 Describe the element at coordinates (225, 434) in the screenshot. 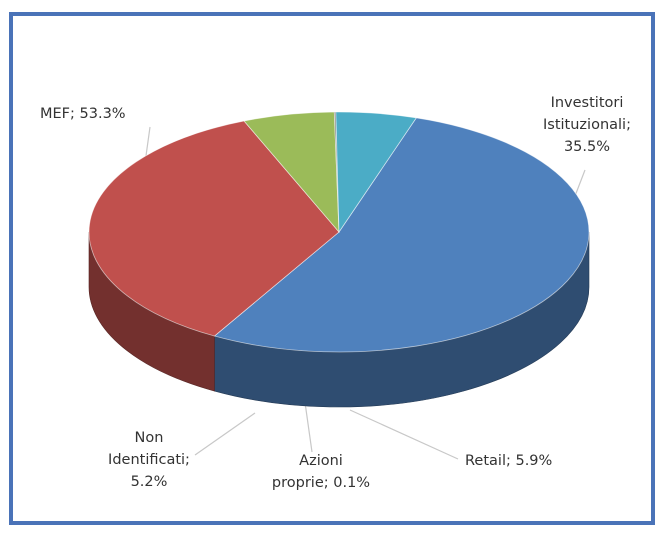

I see `leader-line-non-identificati` at that location.